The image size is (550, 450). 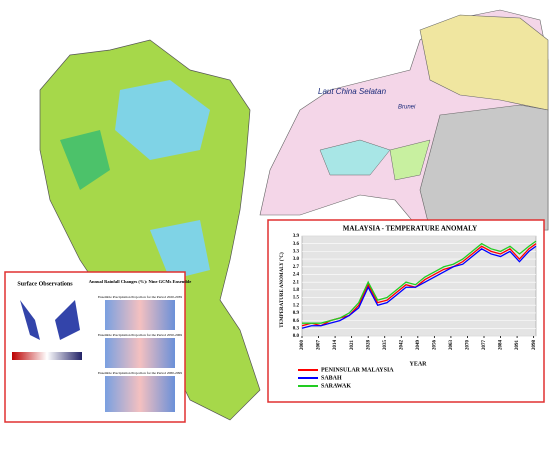 What do you see at coordinates (296, 252) in the screenshot?
I see `y-tick-label: 3.3` at bounding box center [296, 252].